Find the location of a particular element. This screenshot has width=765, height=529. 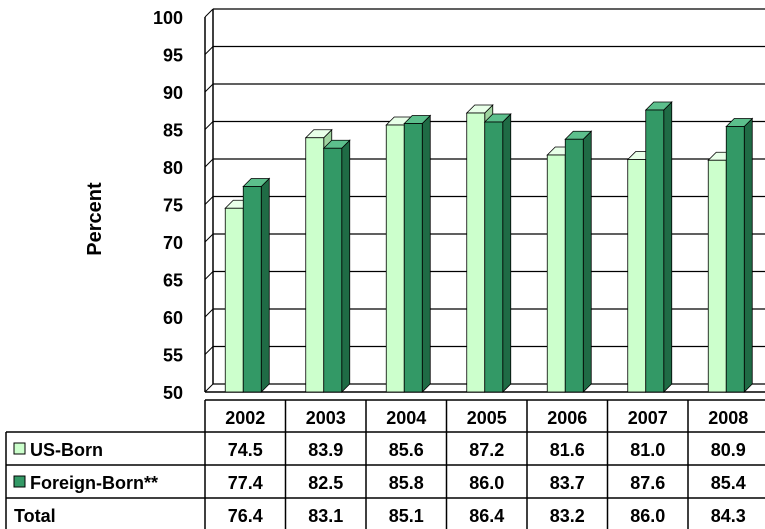

y-tick-label: 100 is located at coordinates (168, 18).